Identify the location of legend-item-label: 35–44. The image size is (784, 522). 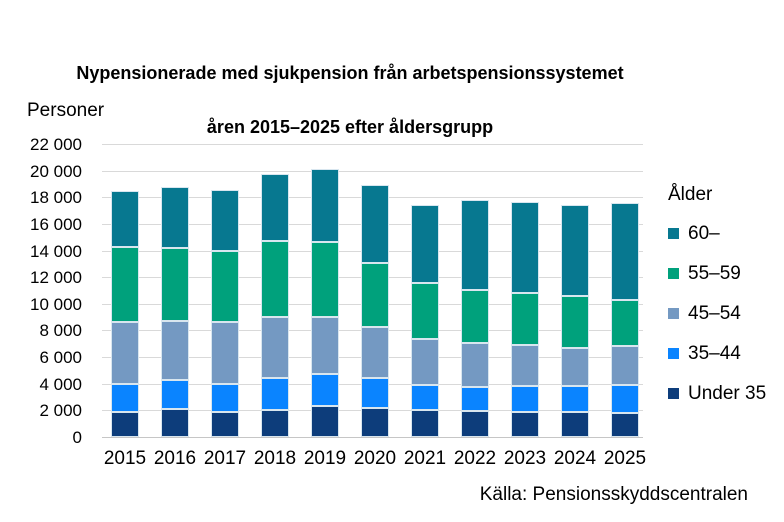
(714, 353).